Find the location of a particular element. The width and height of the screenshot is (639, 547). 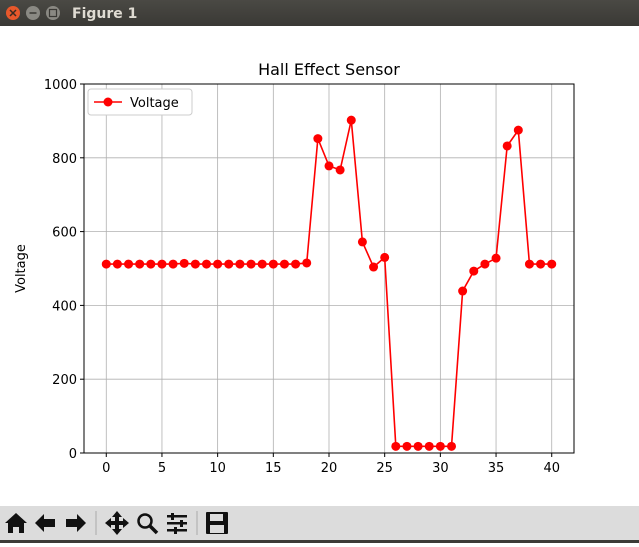

window-title: Figure 1 is located at coordinates (104, 14).